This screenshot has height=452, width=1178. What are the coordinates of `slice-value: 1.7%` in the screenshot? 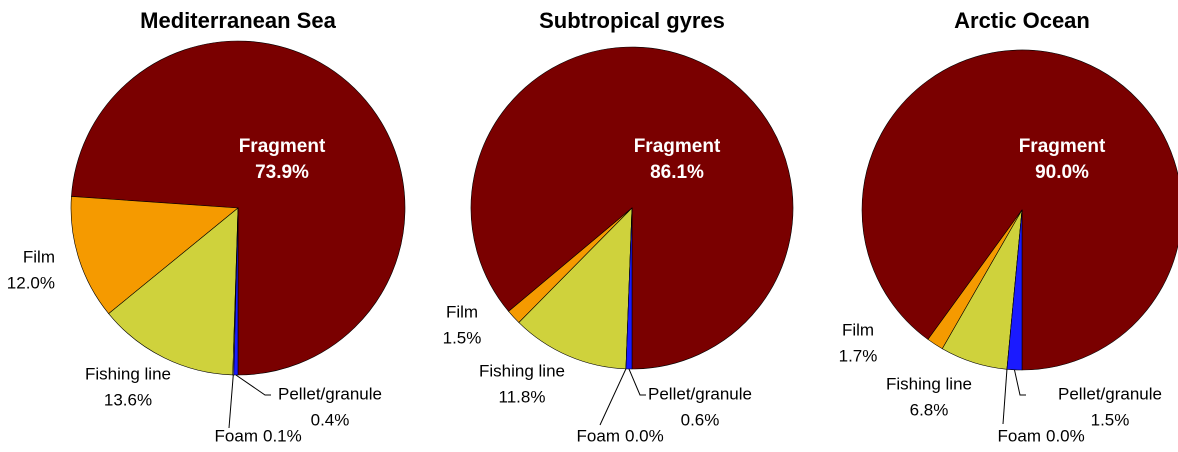 It's located at (858, 355).